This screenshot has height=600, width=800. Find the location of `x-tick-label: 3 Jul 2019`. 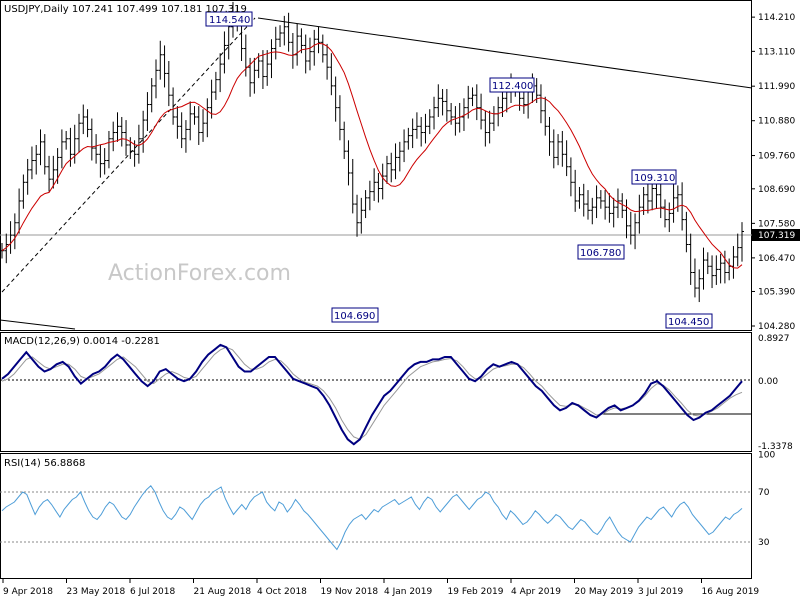

x-tick-label: 3 Jul 2019 is located at coordinates (660, 592).